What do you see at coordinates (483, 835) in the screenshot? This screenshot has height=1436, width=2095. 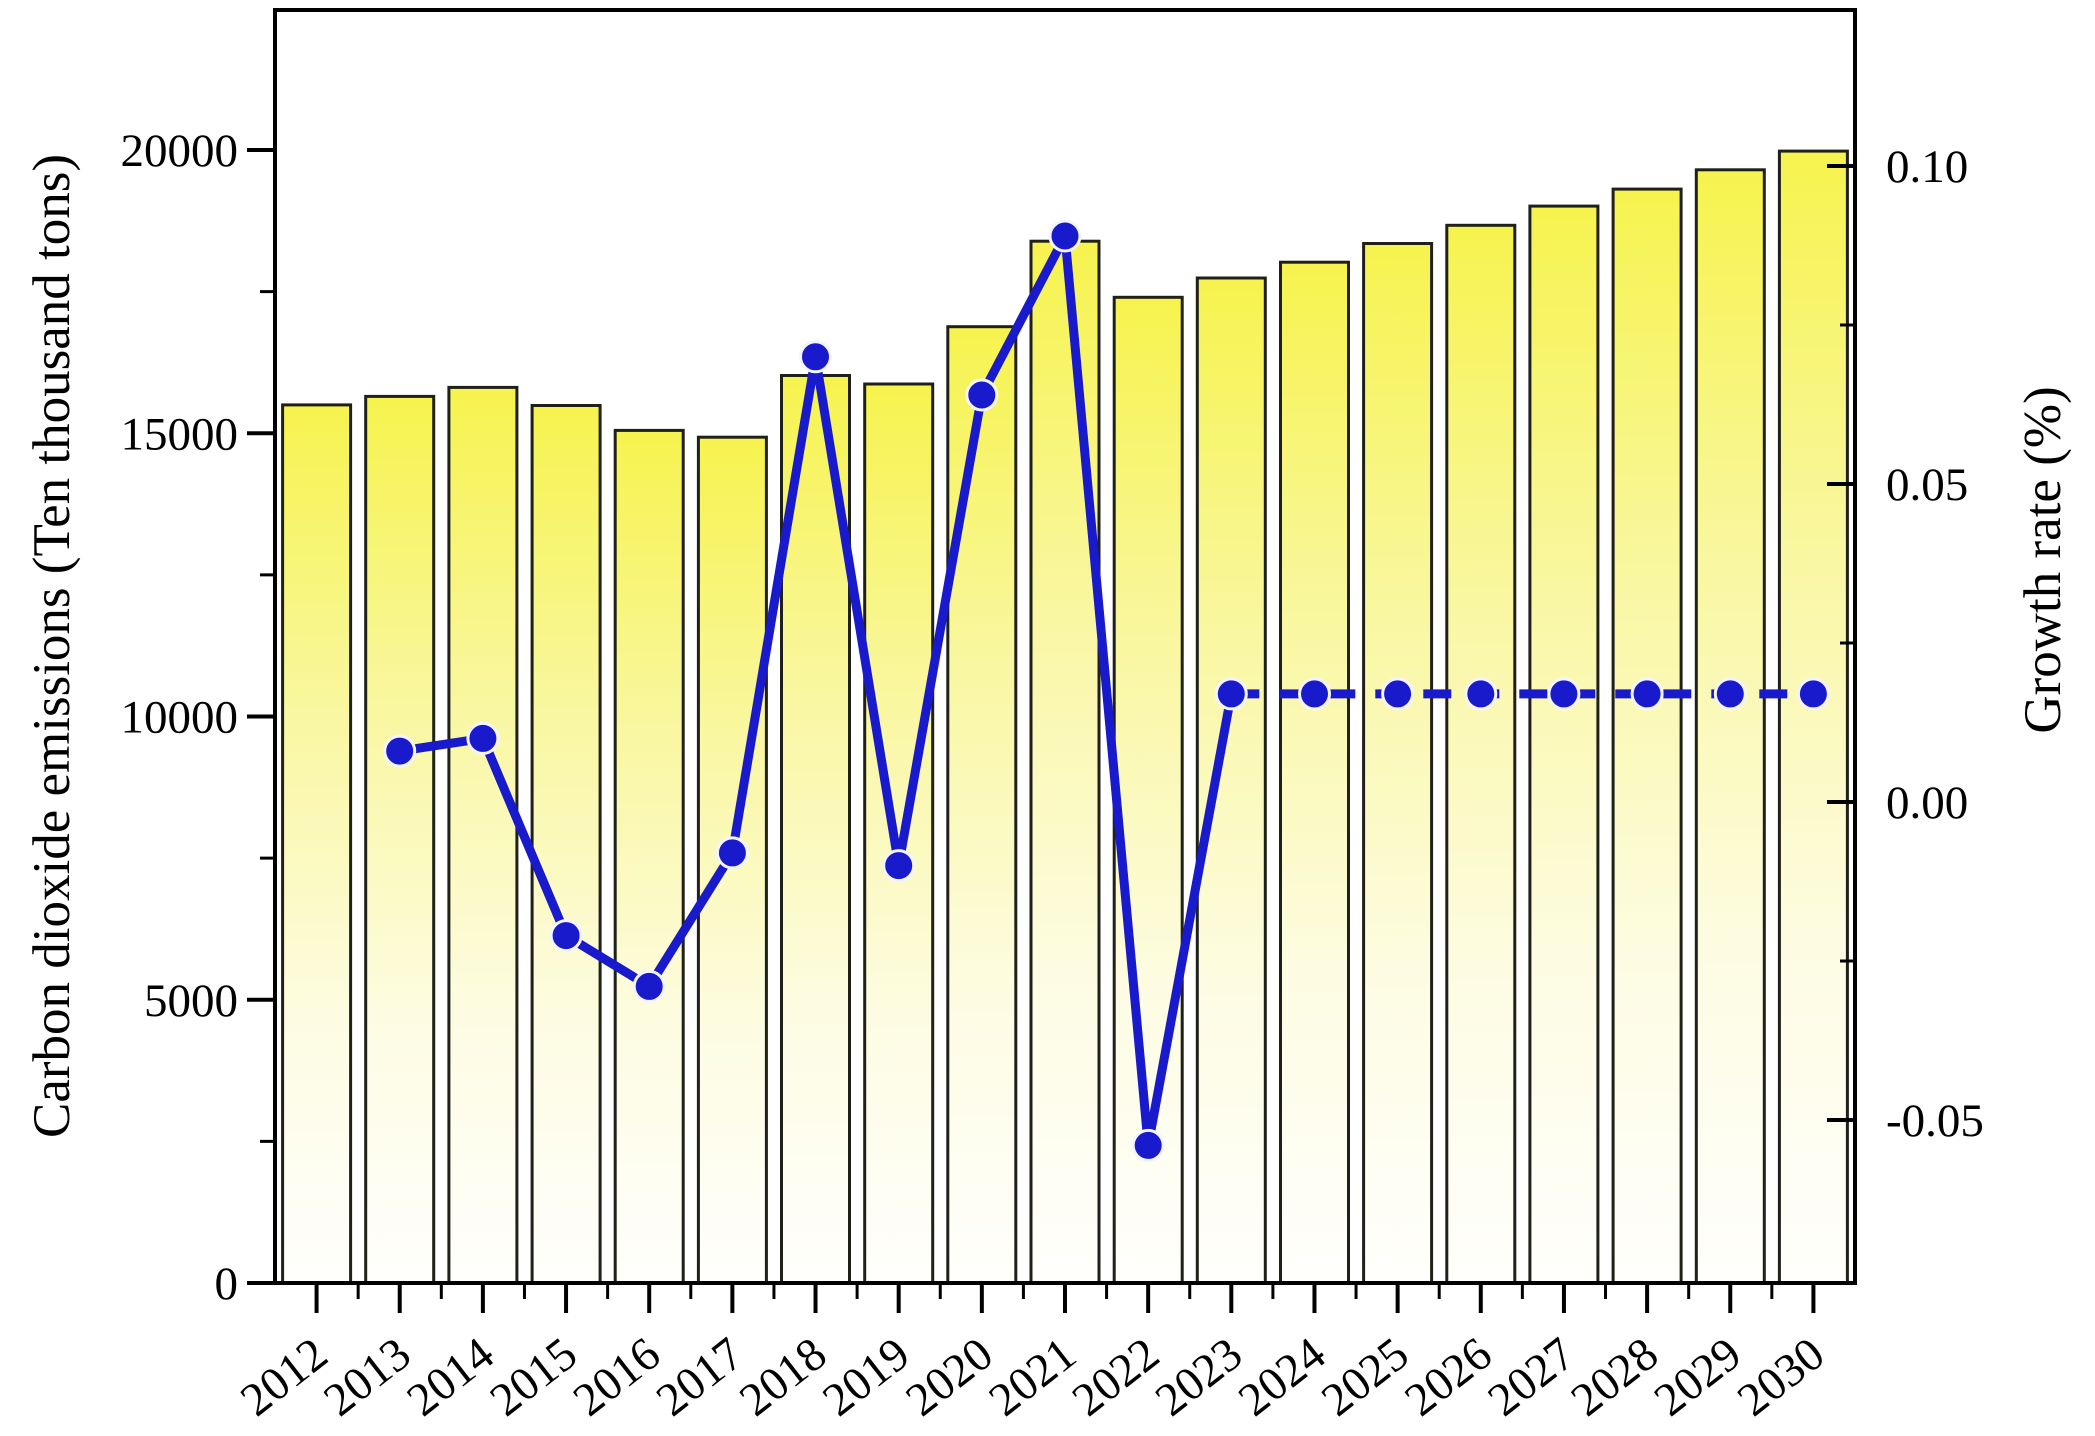 I see `bar-2014` at bounding box center [483, 835].